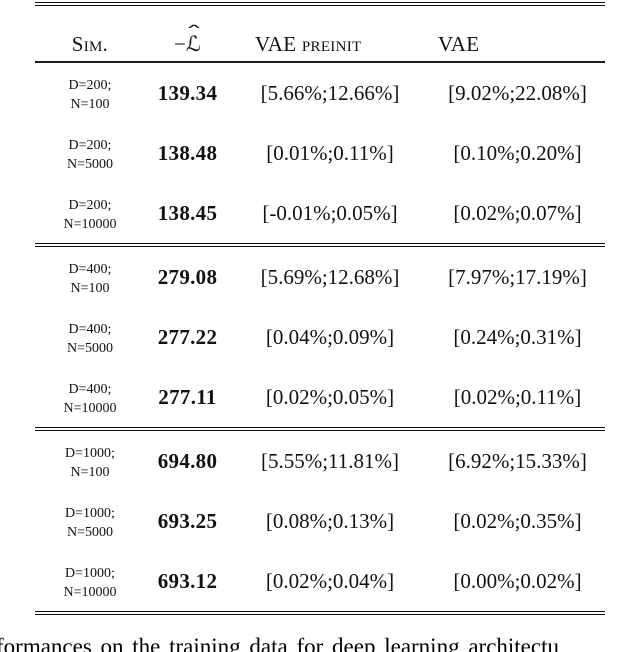 Image resolution: width=640 pixels, height=652 pixels. Describe the element at coordinates (330, 92) in the screenshot. I see `vae-preinit-cell: [5.66%;12.66%]` at that location.